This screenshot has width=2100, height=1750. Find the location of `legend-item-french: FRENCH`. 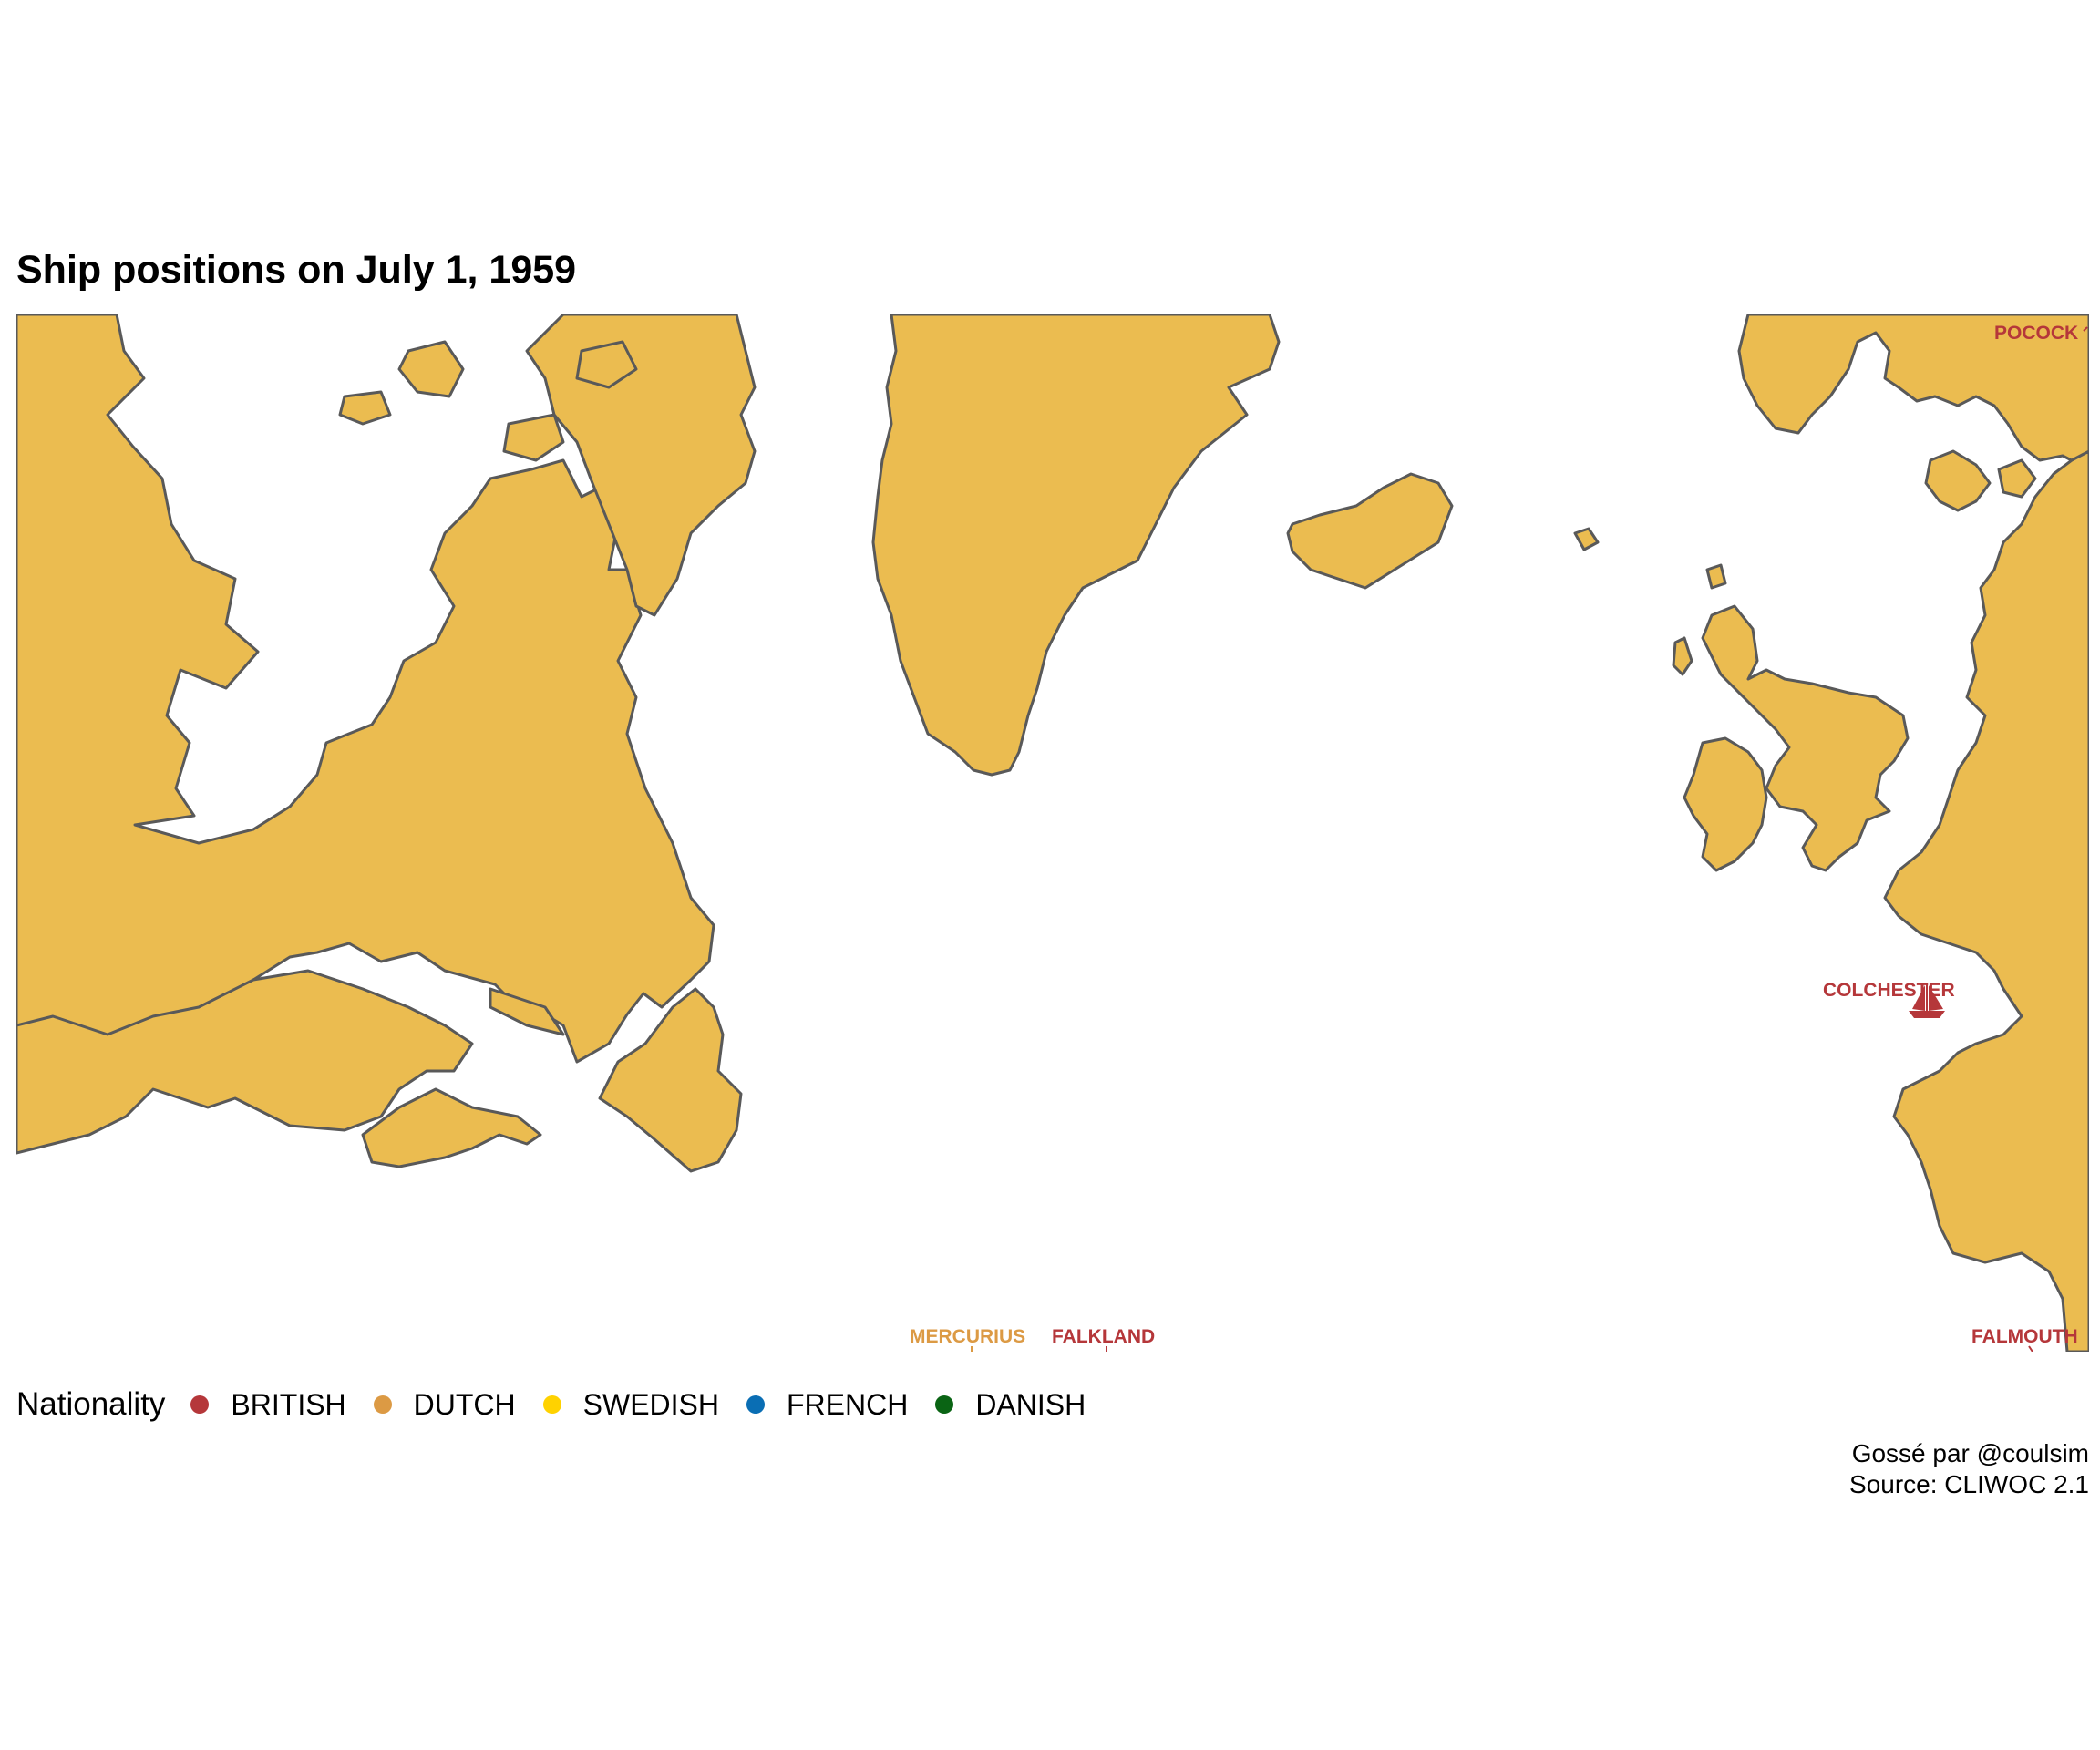

legend-item-french: FRENCH is located at coordinates (827, 1405).